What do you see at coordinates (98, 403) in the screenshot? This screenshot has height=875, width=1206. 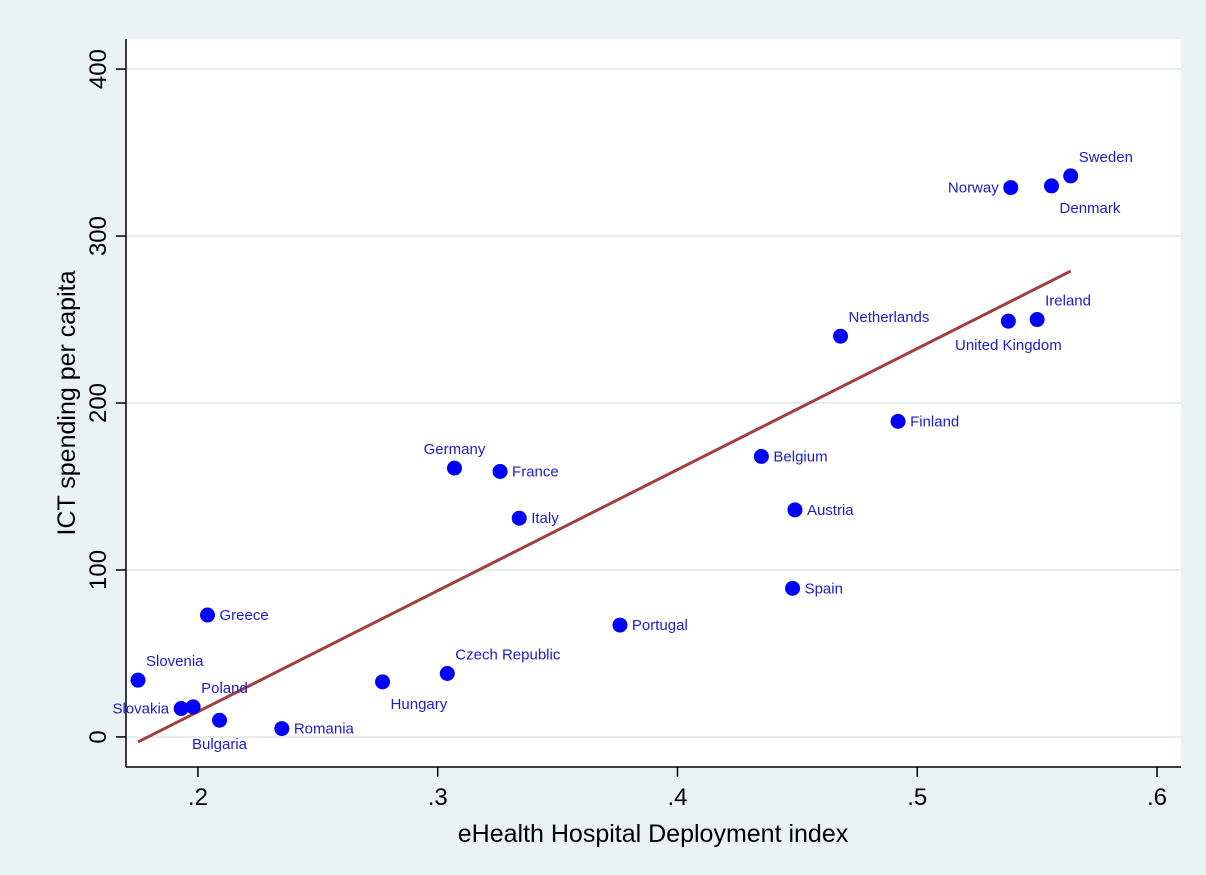 I see `y-tick-label: 200` at bounding box center [98, 403].